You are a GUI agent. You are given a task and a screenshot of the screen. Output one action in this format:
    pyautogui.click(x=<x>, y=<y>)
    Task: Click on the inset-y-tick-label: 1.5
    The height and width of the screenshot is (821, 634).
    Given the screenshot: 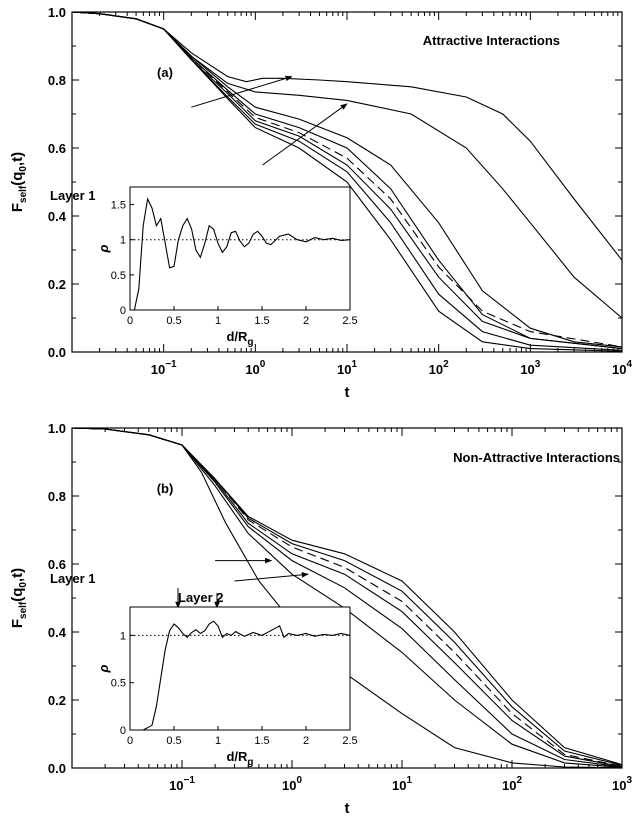 What is the action you would take?
    pyautogui.click(x=118, y=206)
    